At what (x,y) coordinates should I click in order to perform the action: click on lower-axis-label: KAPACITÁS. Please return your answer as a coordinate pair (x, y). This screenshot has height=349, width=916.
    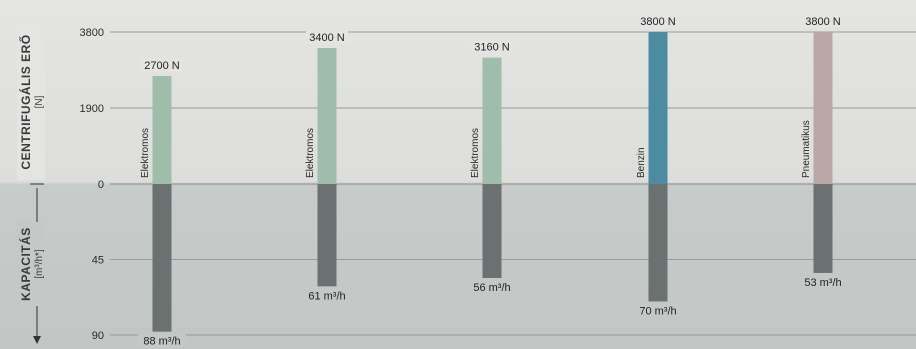
    Looking at the image, I should click on (25, 264).